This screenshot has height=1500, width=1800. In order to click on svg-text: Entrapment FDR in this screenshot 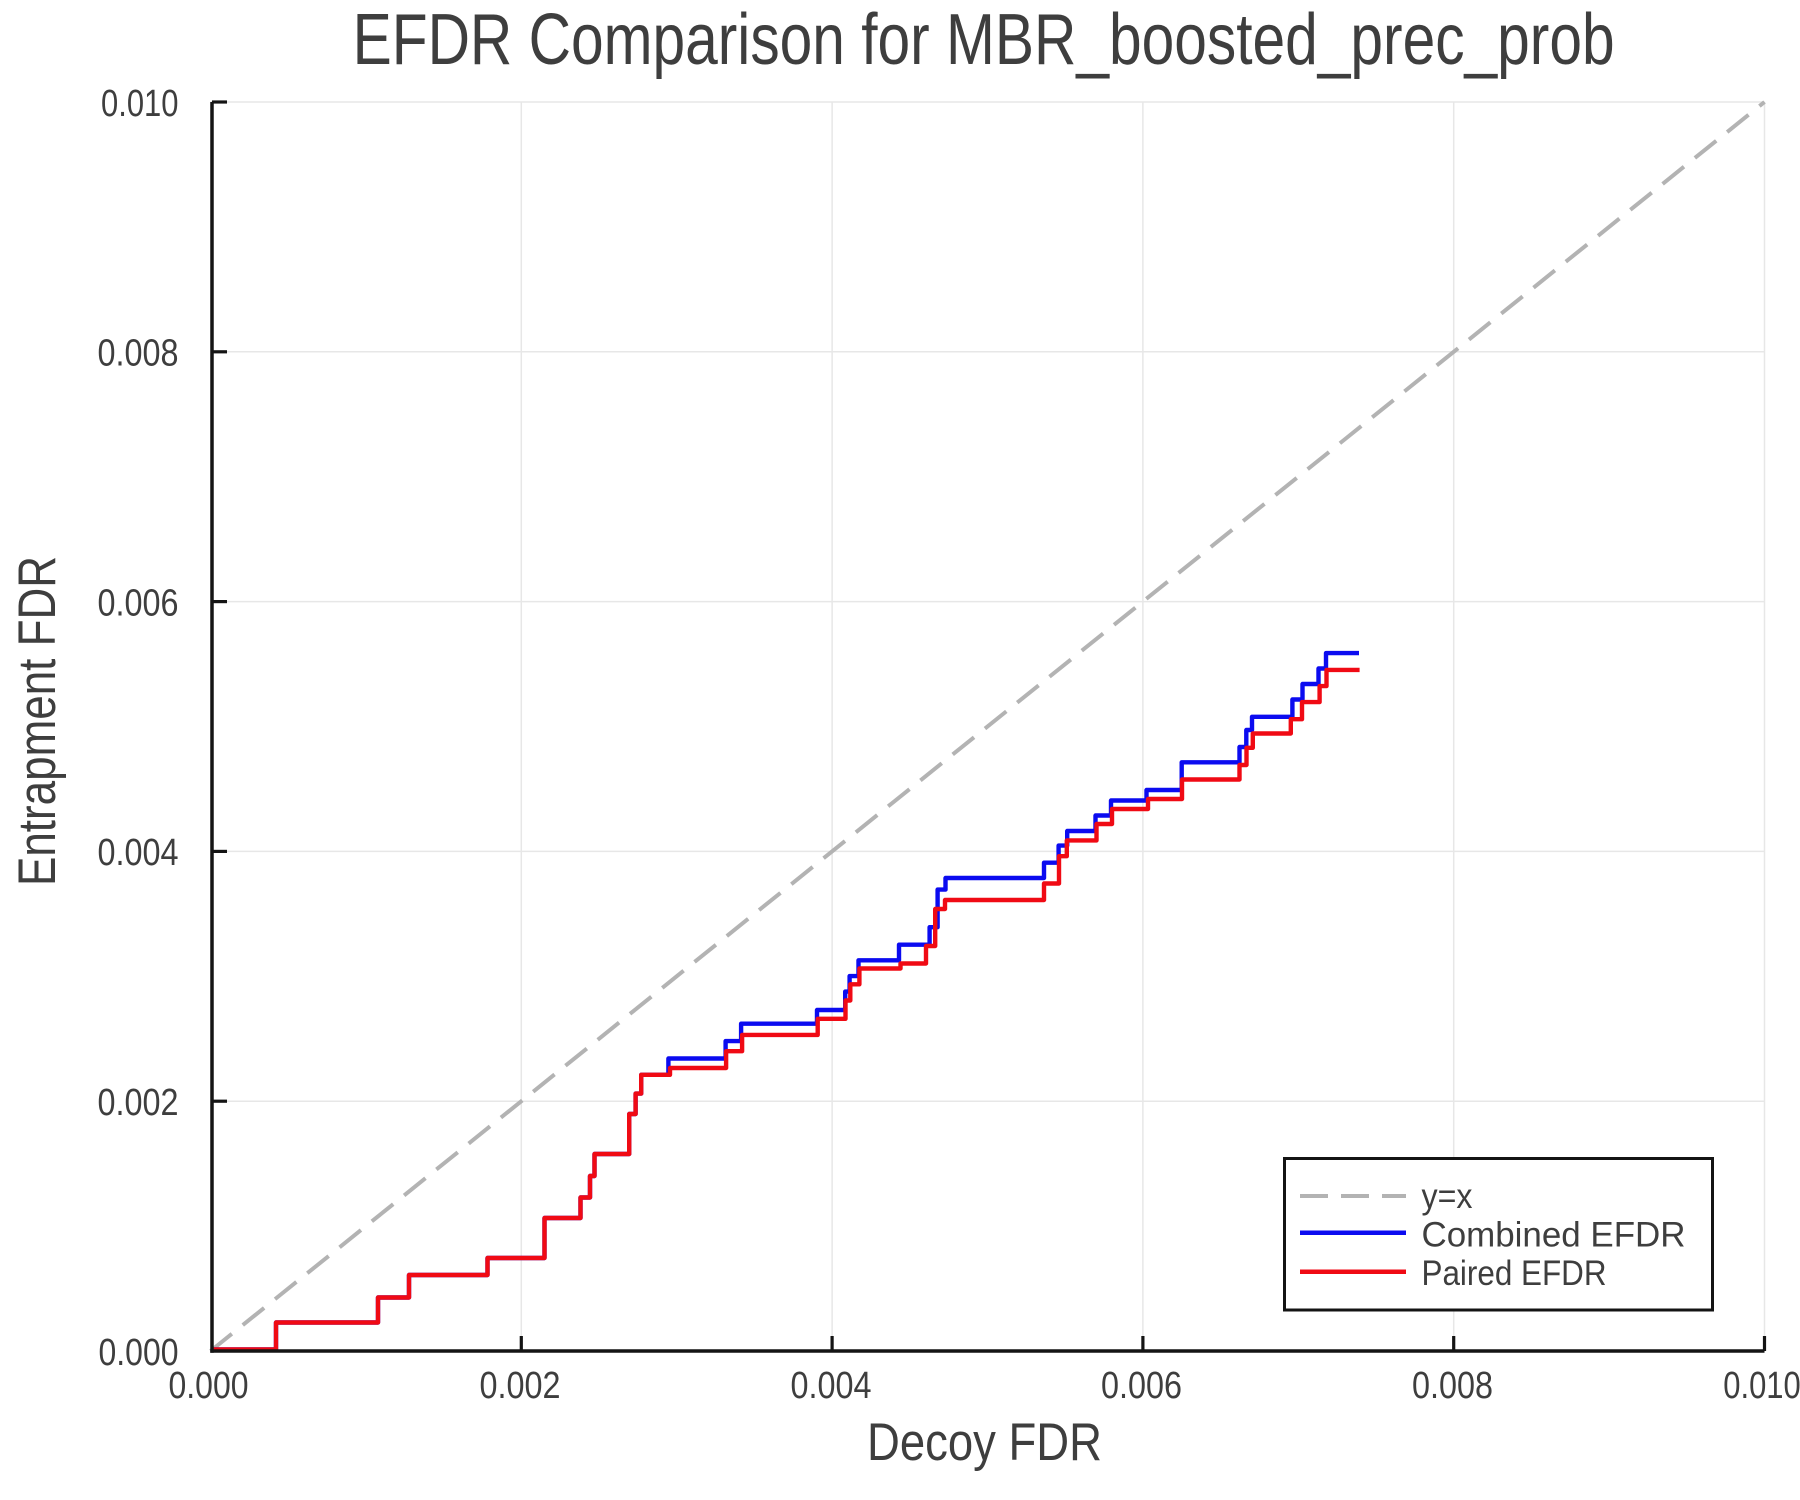, I will do `click(37, 721)`.